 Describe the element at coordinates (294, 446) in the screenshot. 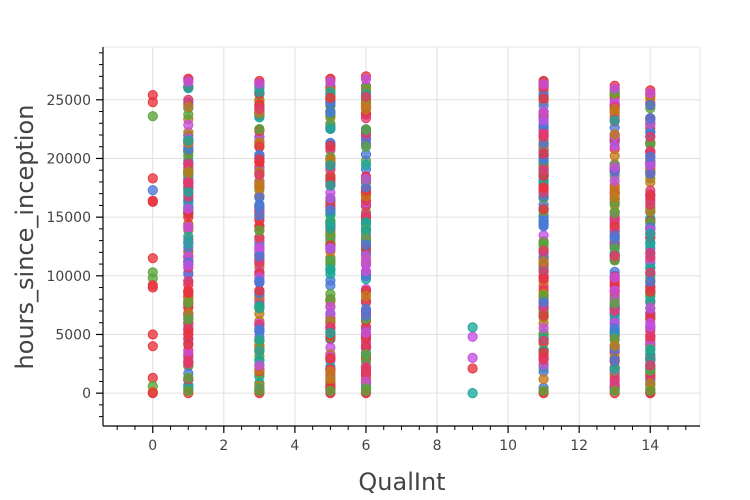

I see `x-tick-label: 4` at that location.